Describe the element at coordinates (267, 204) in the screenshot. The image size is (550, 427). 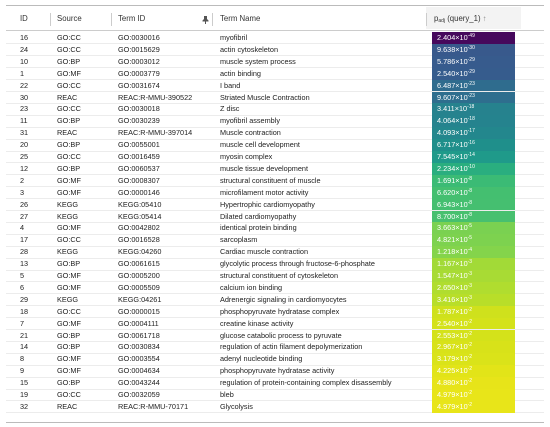
I see `term-name-cell: Hypertrophic cardiomyopathy` at that location.